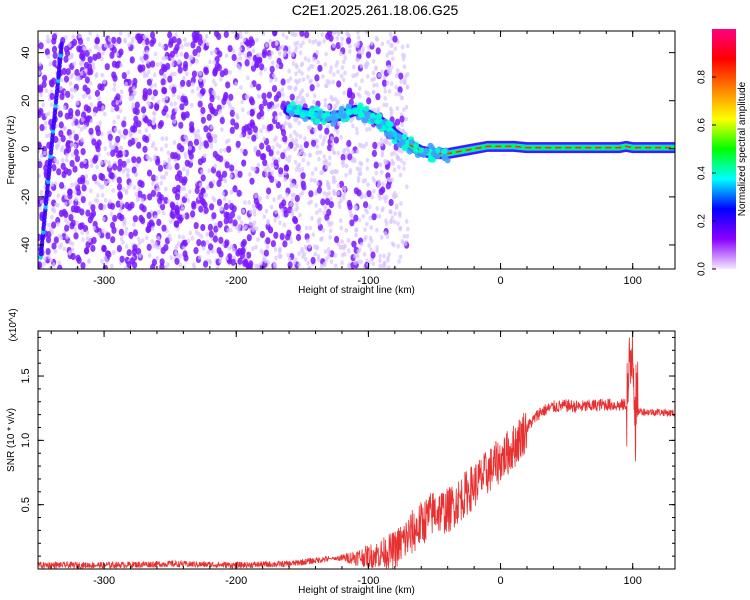 This screenshot has height=600, width=750. I want to click on ridge-blob, so click(299, 107).